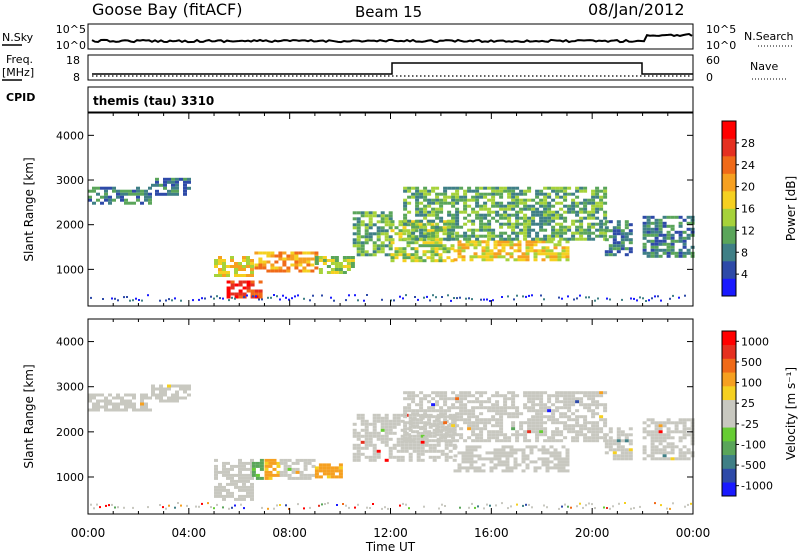 This screenshot has width=800, height=558. Describe the element at coordinates (390, 99) in the screenshot. I see `cpid-strip-frame` at that location.